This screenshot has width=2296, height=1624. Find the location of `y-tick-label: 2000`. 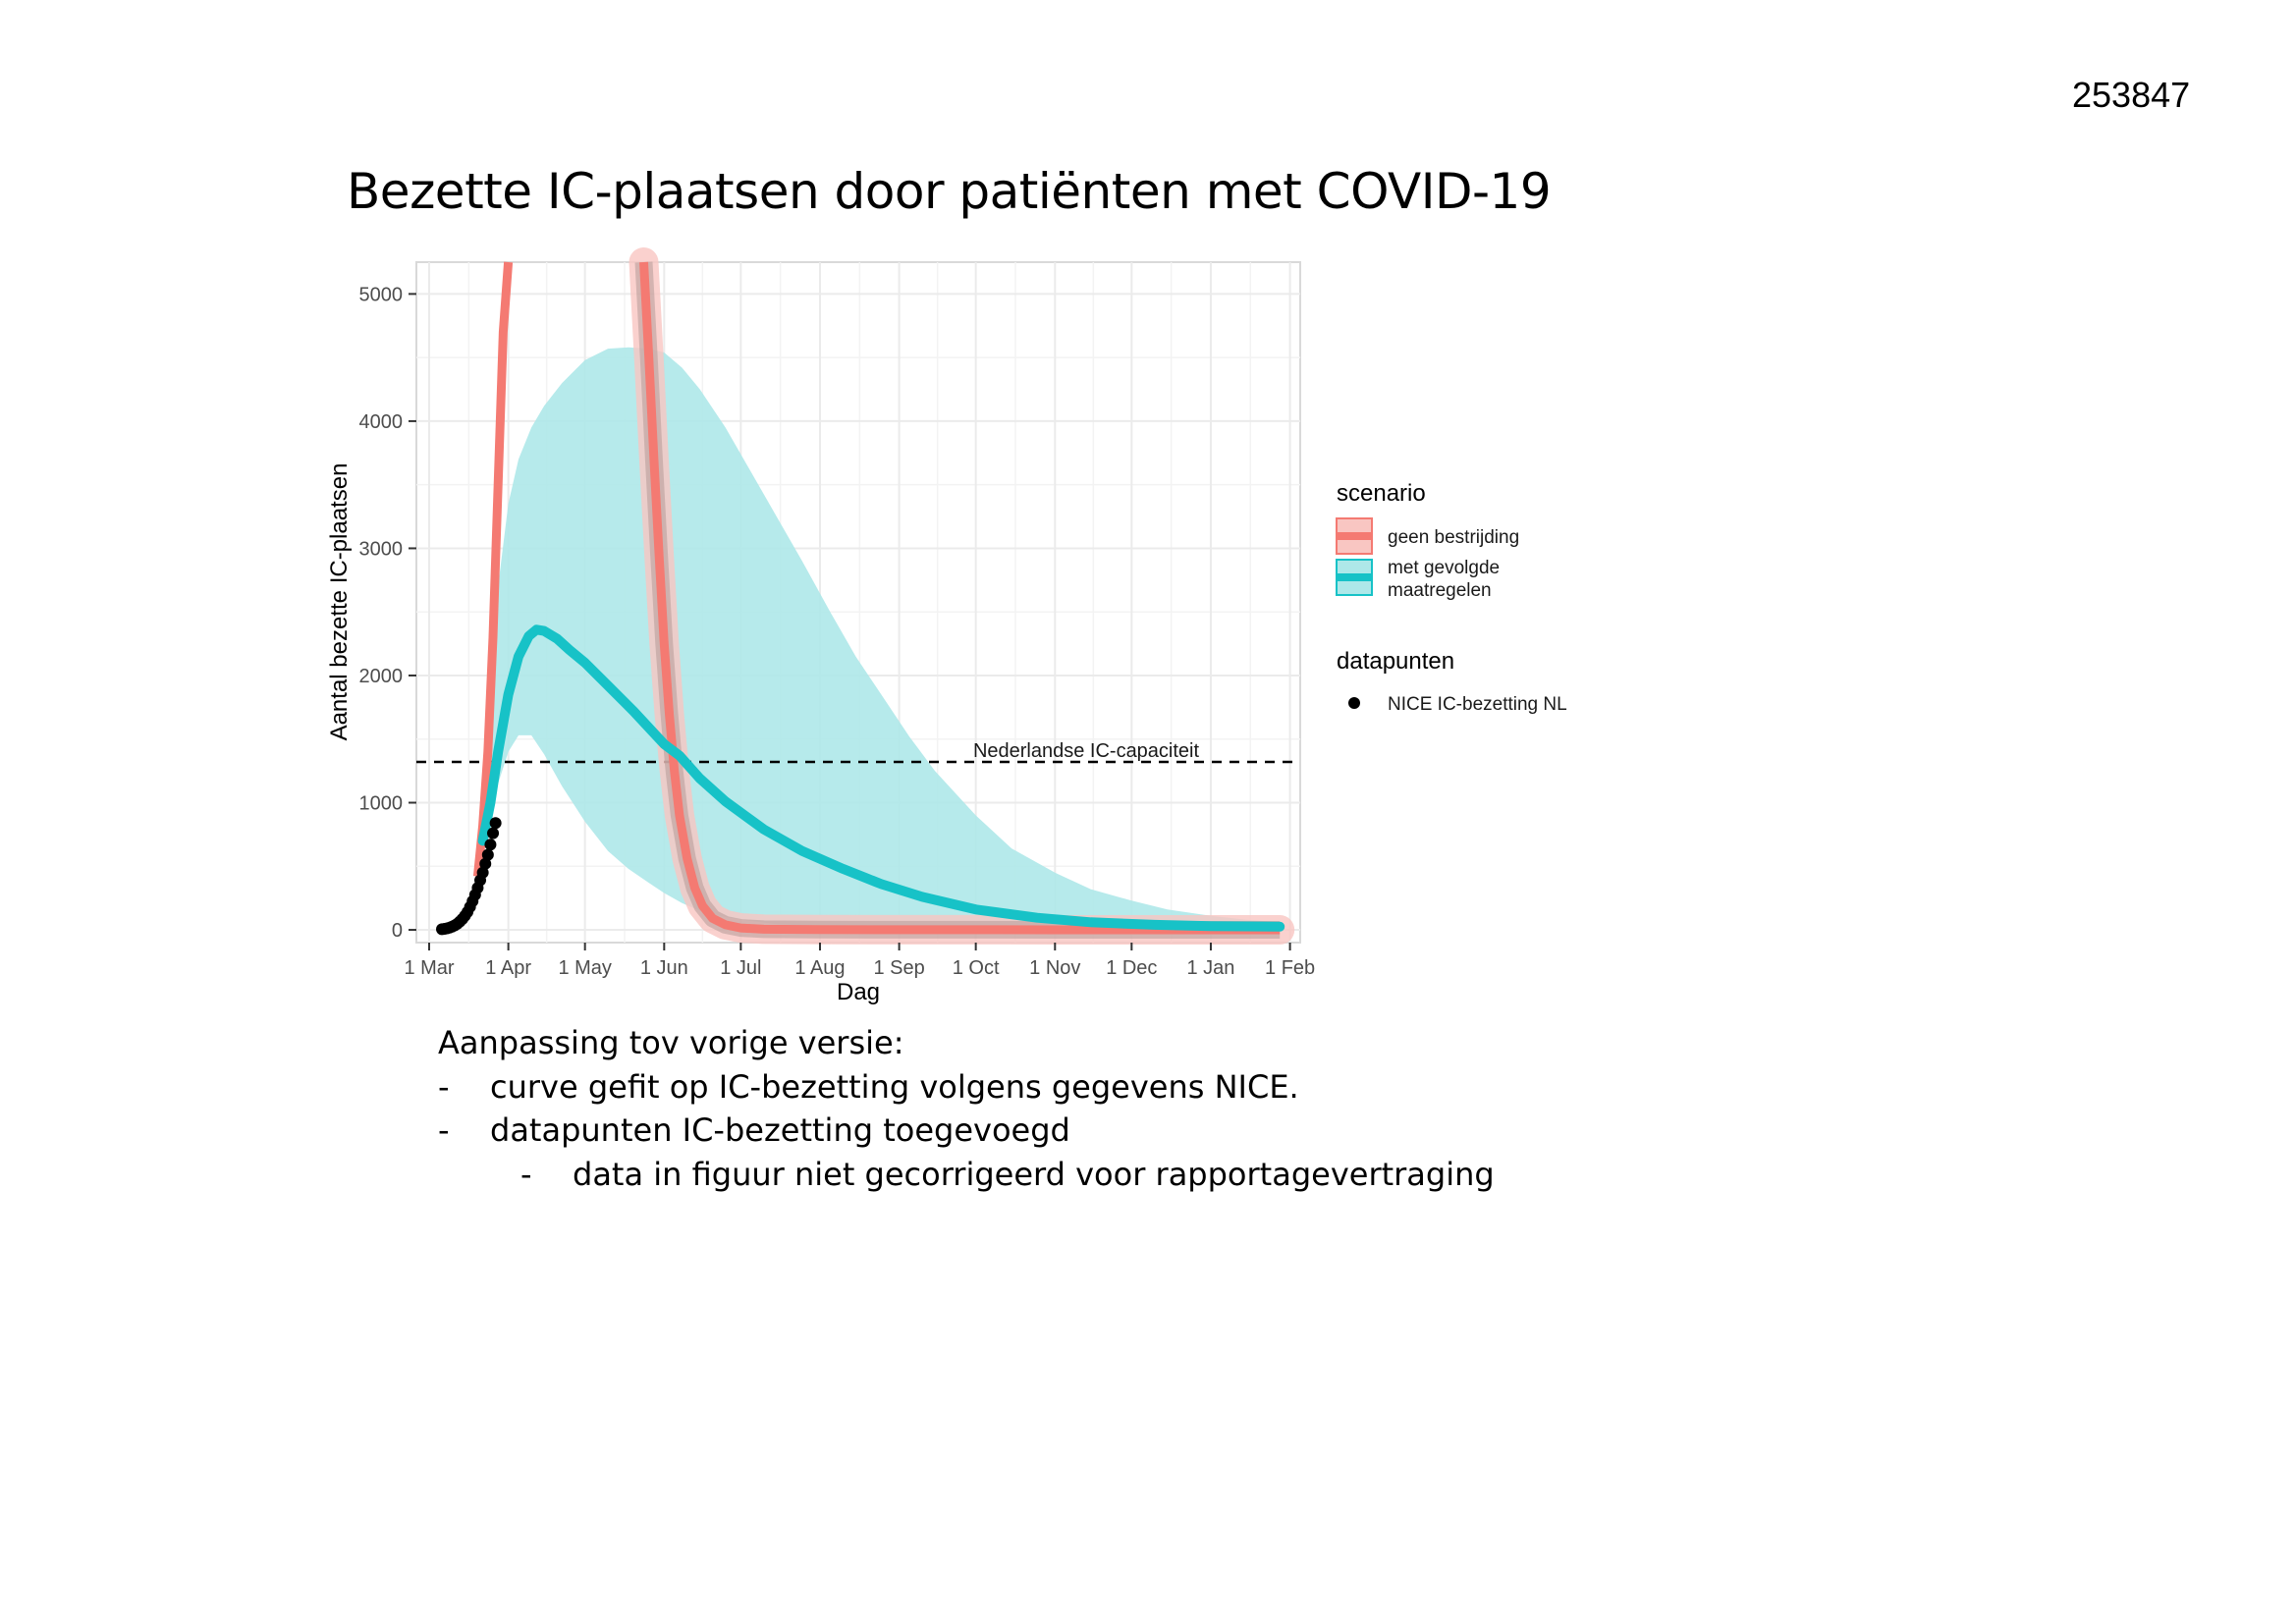

y-tick-label: 2000 is located at coordinates (381, 676).